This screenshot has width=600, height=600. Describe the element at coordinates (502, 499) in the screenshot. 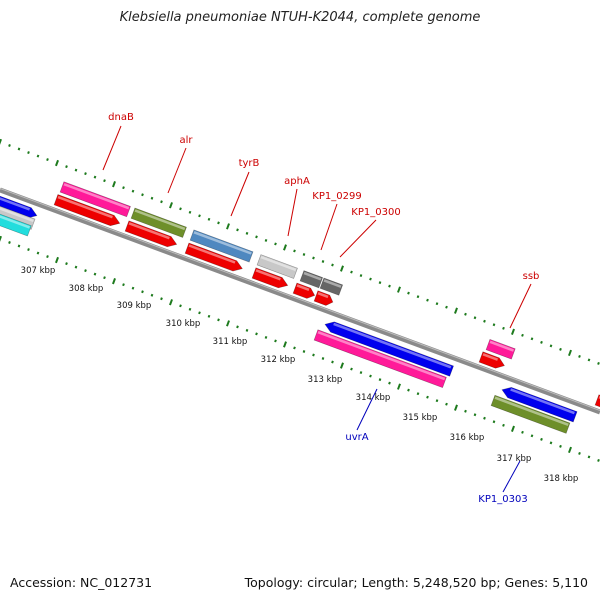

I see `gene-label-kp1-0303: KP1_0303` at that location.